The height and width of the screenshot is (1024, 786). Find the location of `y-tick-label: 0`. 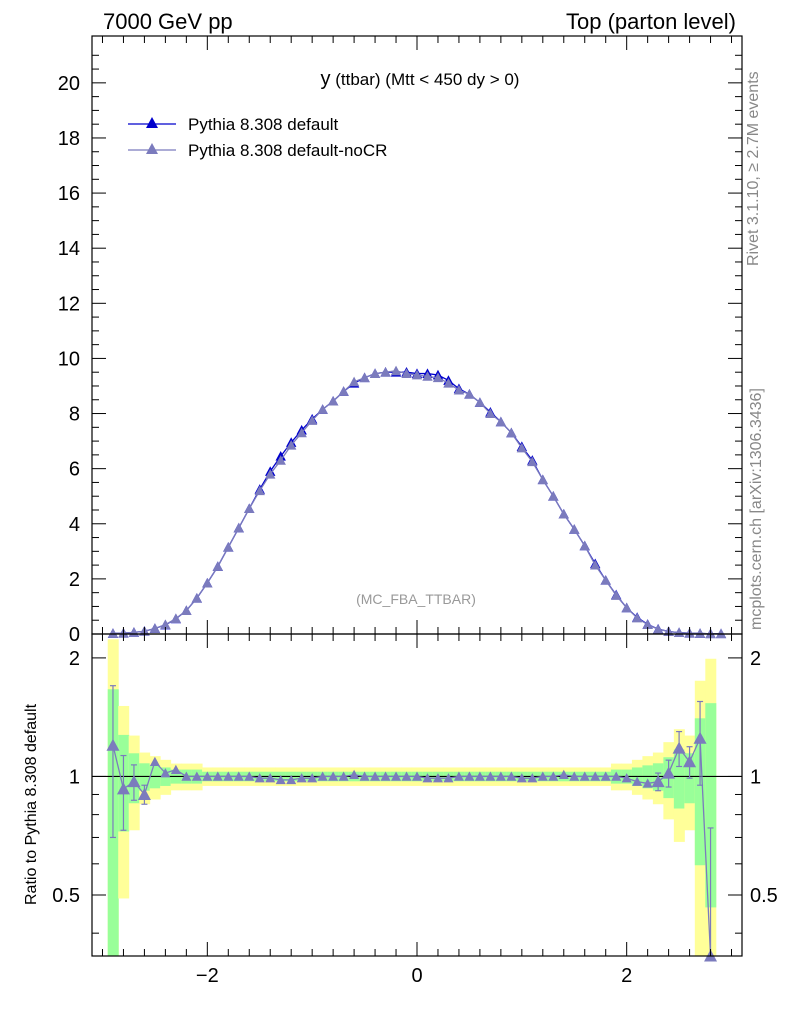

y-tick-label: 0 is located at coordinates (74, 635).